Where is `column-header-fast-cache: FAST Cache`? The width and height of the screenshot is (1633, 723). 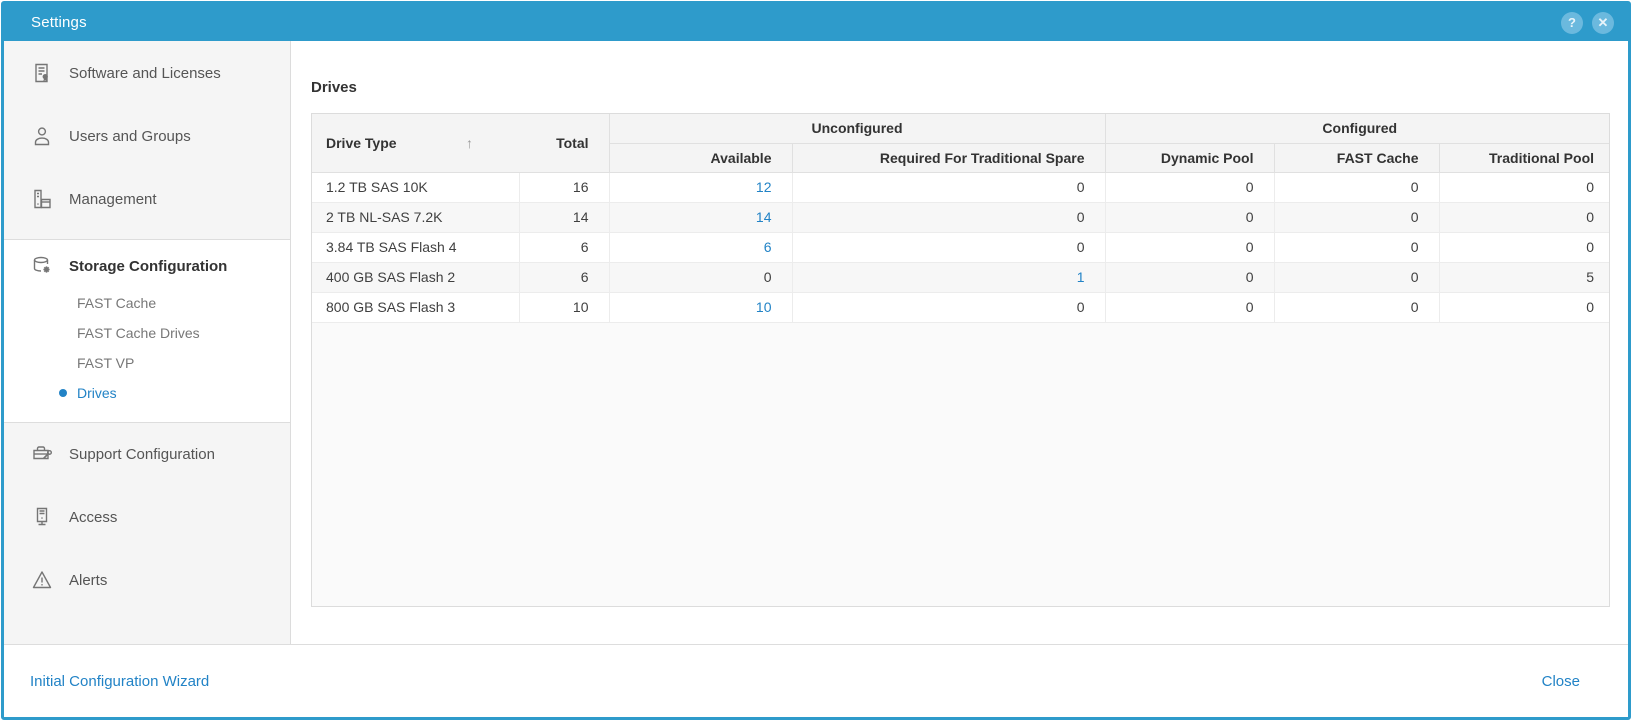
column-header-fast-cache: FAST Cache is located at coordinates (1356, 158).